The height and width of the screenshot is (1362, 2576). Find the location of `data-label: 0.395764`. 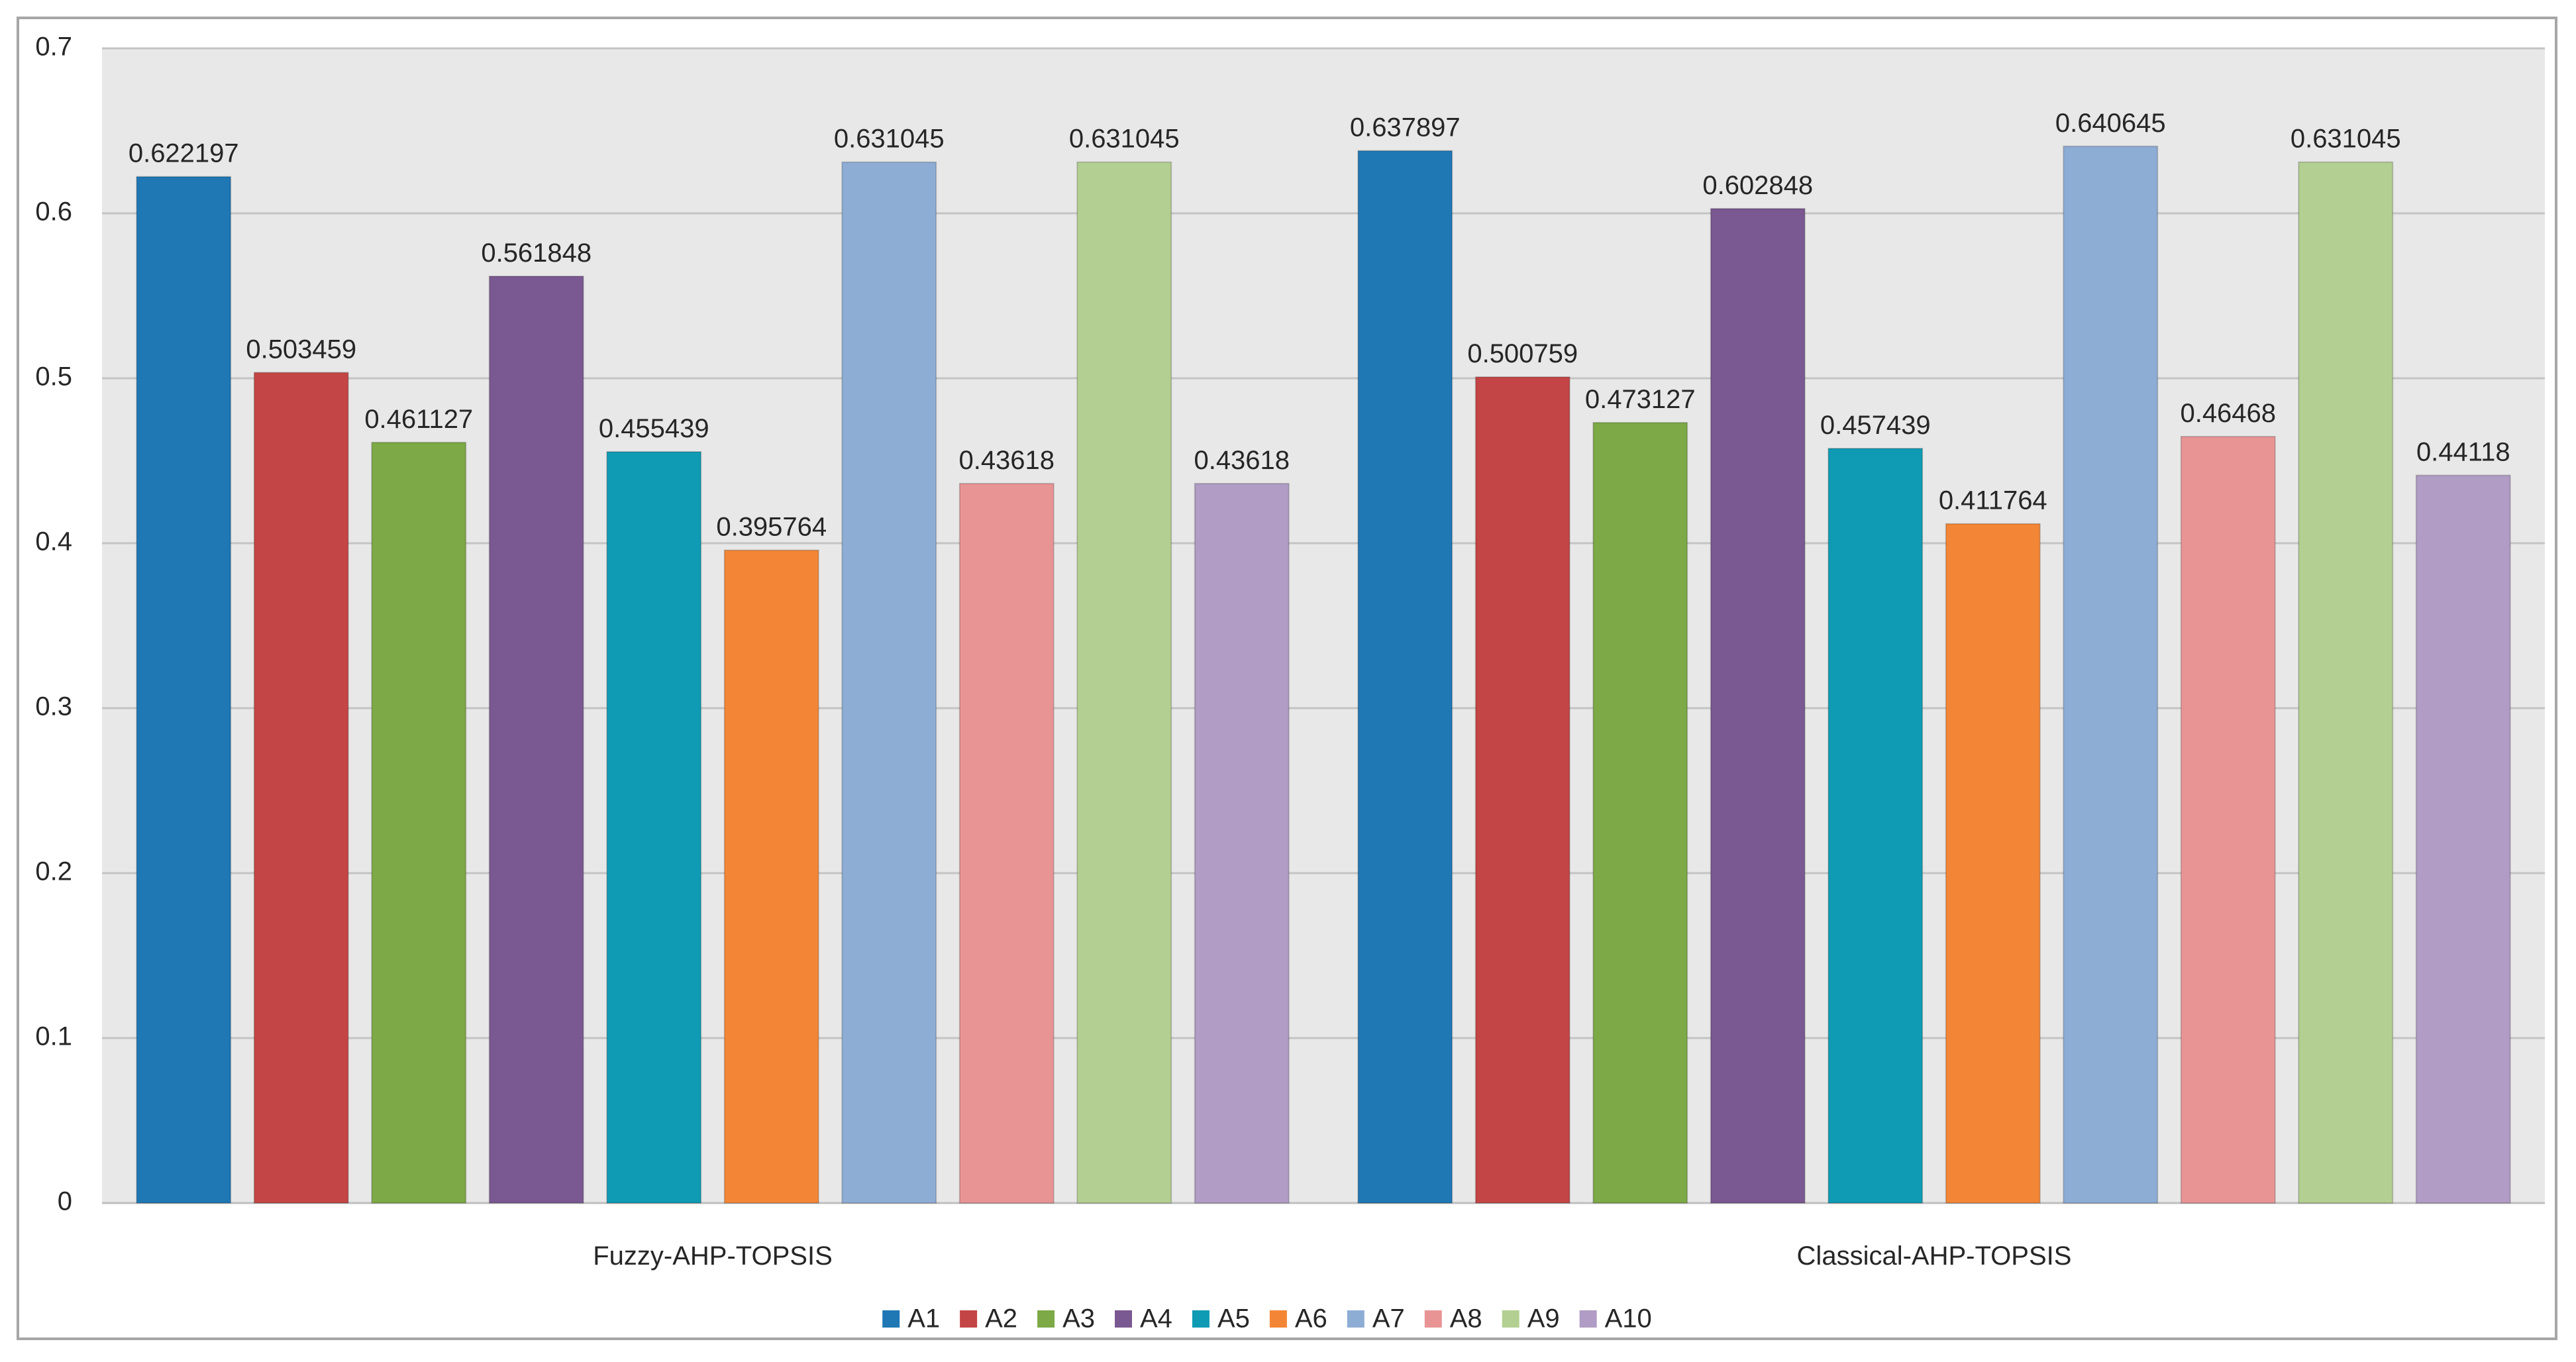

data-label: 0.395764 is located at coordinates (771, 527).